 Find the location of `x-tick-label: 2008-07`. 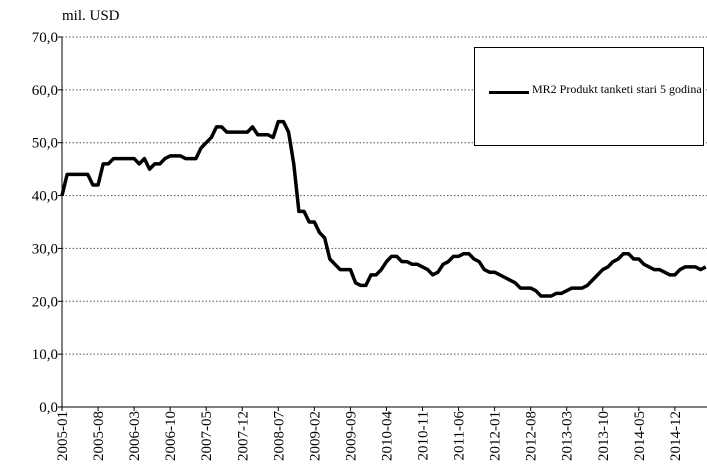

x-tick-label: 2008-07 is located at coordinates (279, 436).